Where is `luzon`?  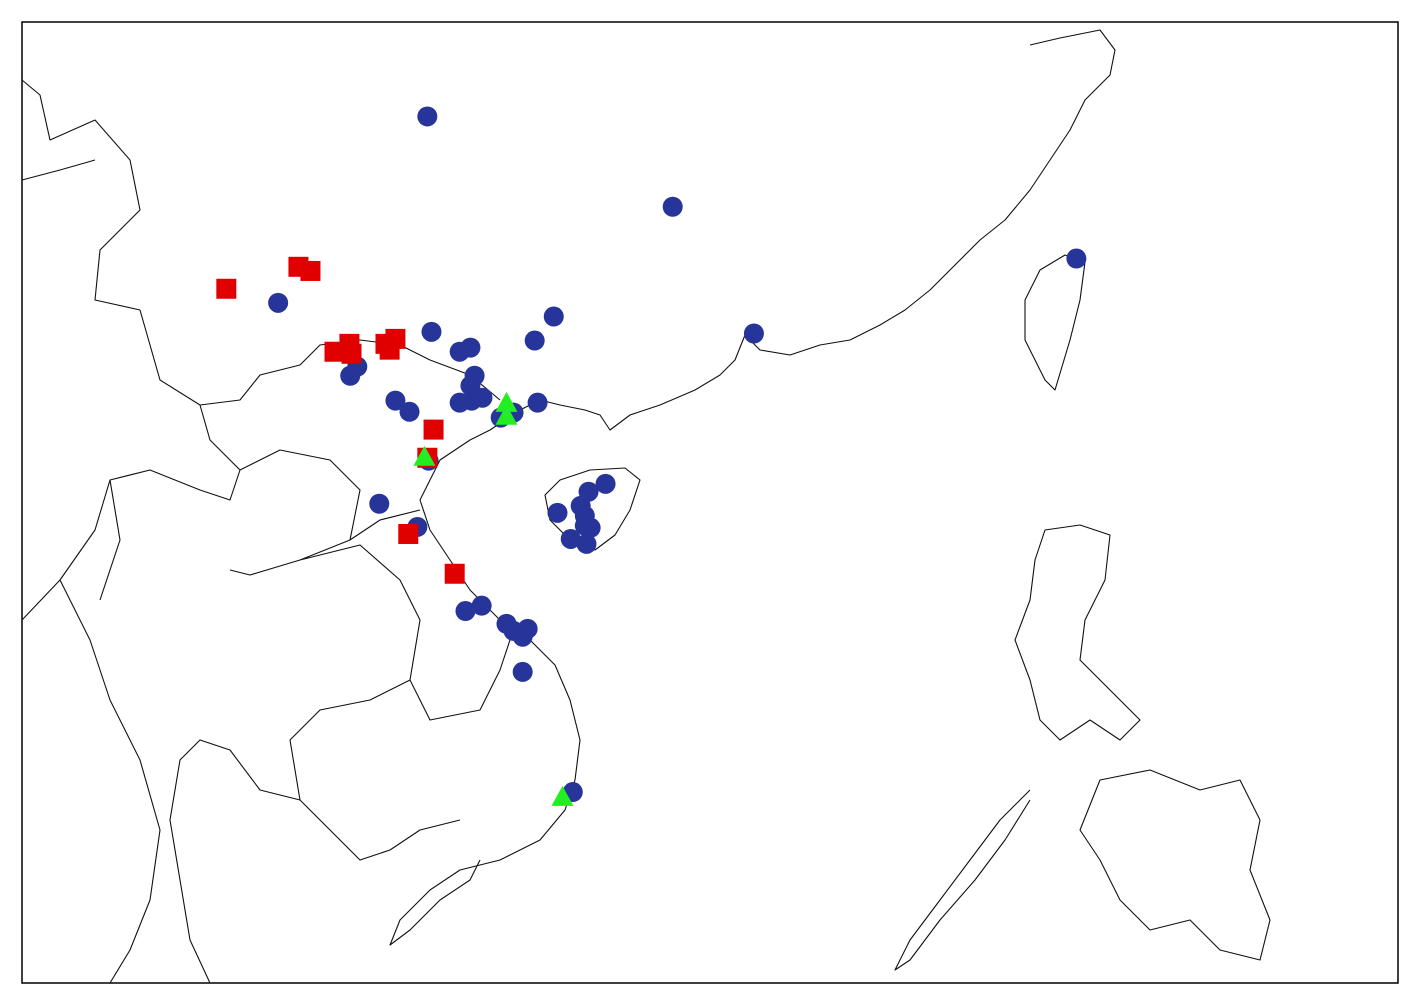
luzon is located at coordinates (1077, 632).